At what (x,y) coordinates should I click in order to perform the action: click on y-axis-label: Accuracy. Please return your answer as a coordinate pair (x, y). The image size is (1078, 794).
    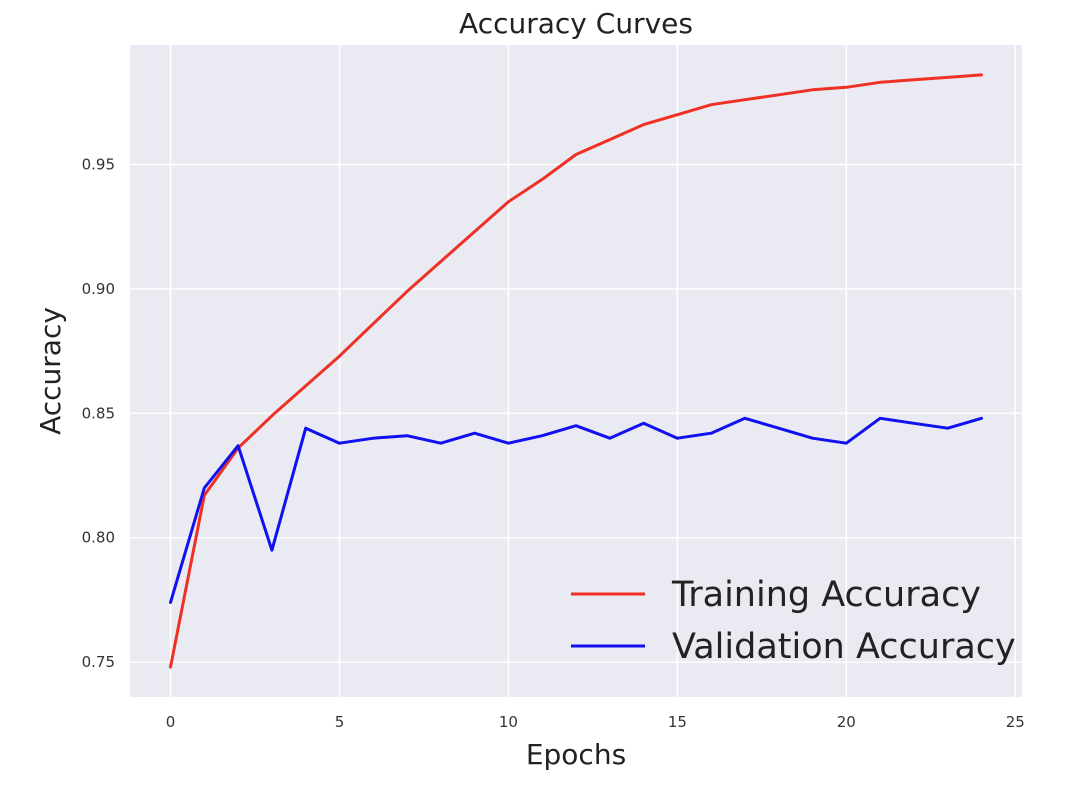
    Looking at the image, I should click on (50, 371).